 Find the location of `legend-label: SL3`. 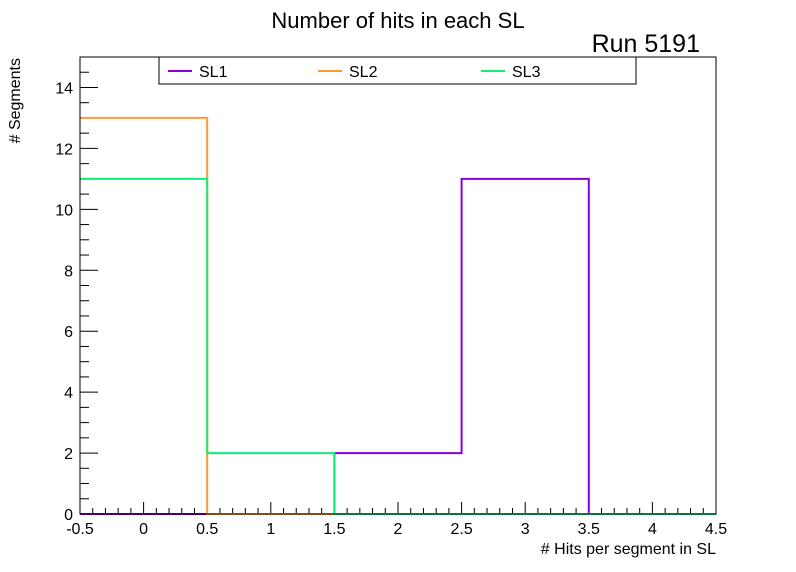

legend-label: SL3 is located at coordinates (526, 72).